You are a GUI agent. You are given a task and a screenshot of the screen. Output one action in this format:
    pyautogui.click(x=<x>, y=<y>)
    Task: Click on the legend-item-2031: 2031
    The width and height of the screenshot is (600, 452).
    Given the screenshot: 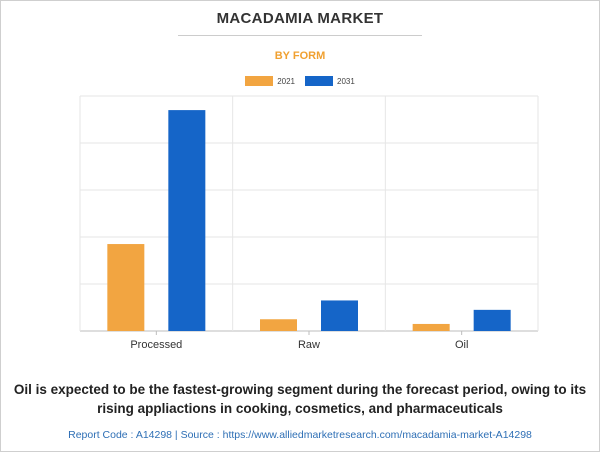 What is the action you would take?
    pyautogui.click(x=330, y=81)
    